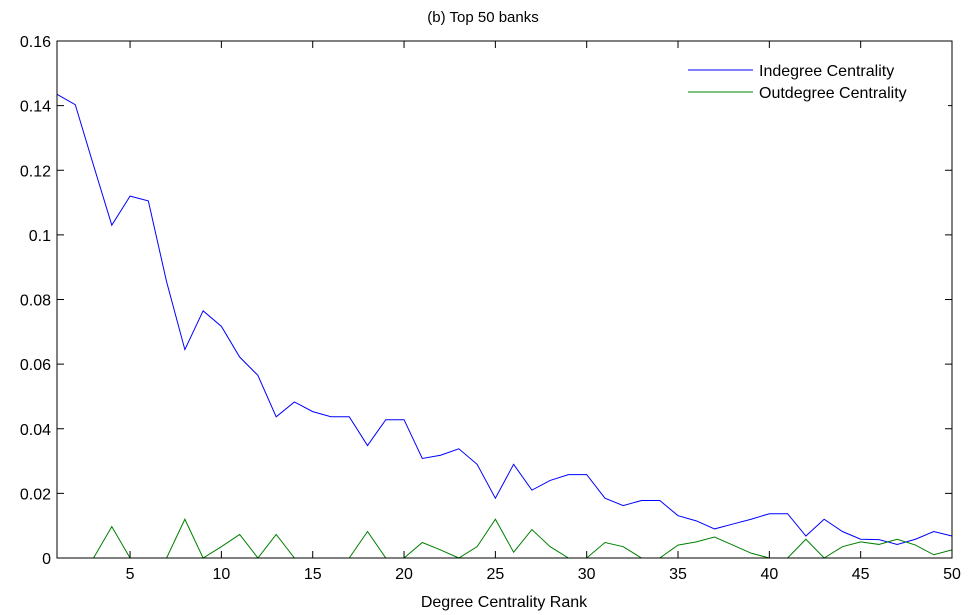 This screenshot has width=969, height=615. I want to click on legend-label-indegree: Indegree Centrality, so click(826, 71).